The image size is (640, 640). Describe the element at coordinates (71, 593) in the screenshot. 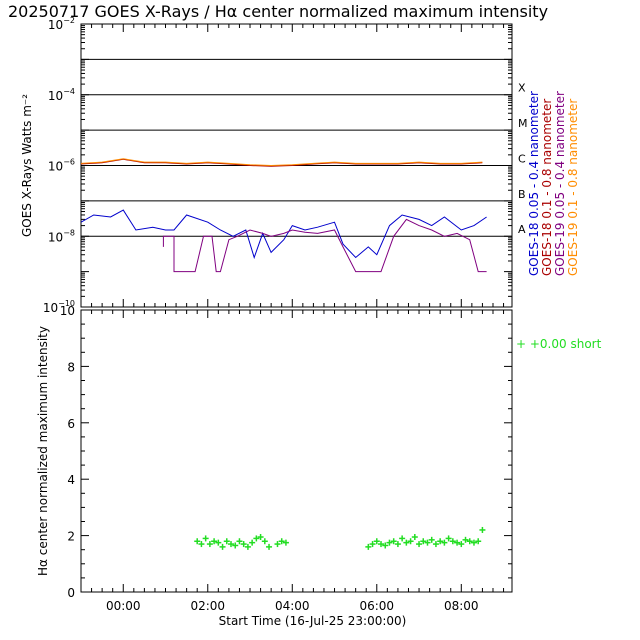

I see `halpha-y-tick-label: 0` at that location.